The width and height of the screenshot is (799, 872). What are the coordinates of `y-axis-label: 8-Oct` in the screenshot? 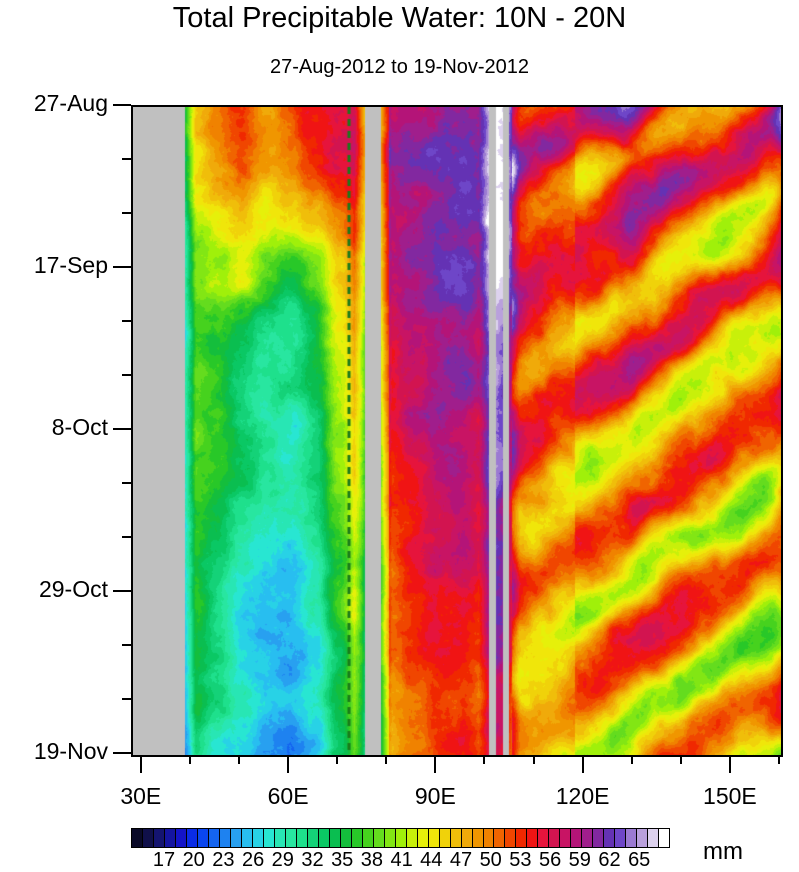 It's located at (79, 427).